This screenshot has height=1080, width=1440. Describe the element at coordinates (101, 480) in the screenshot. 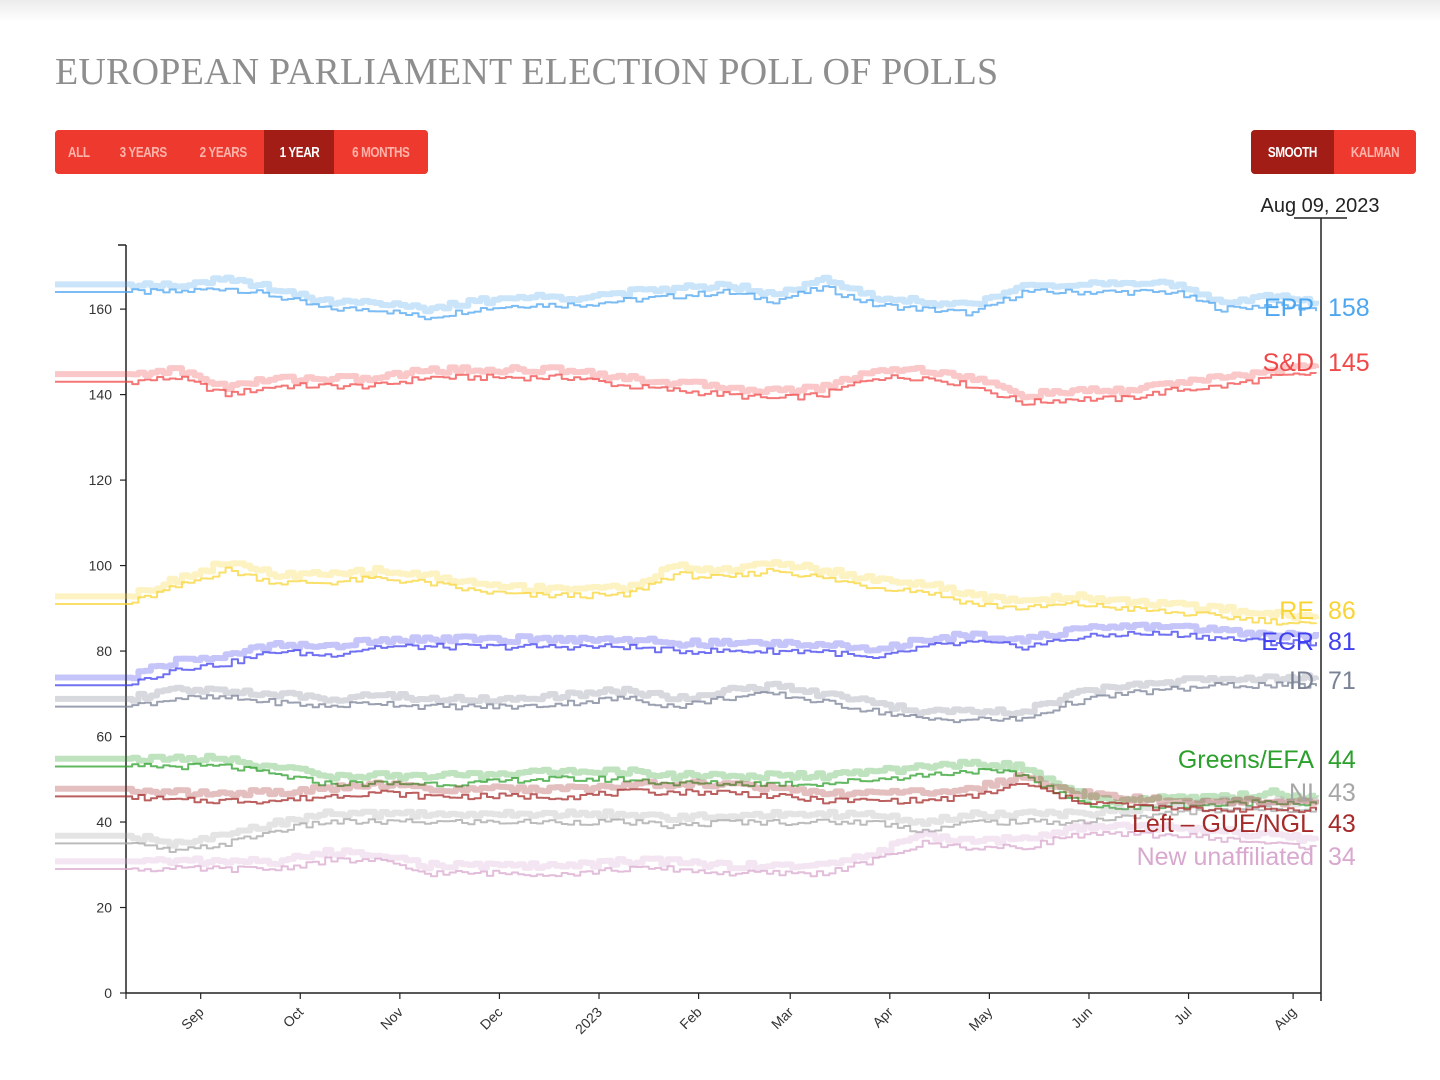

I see `y-tick-label: 120` at that location.